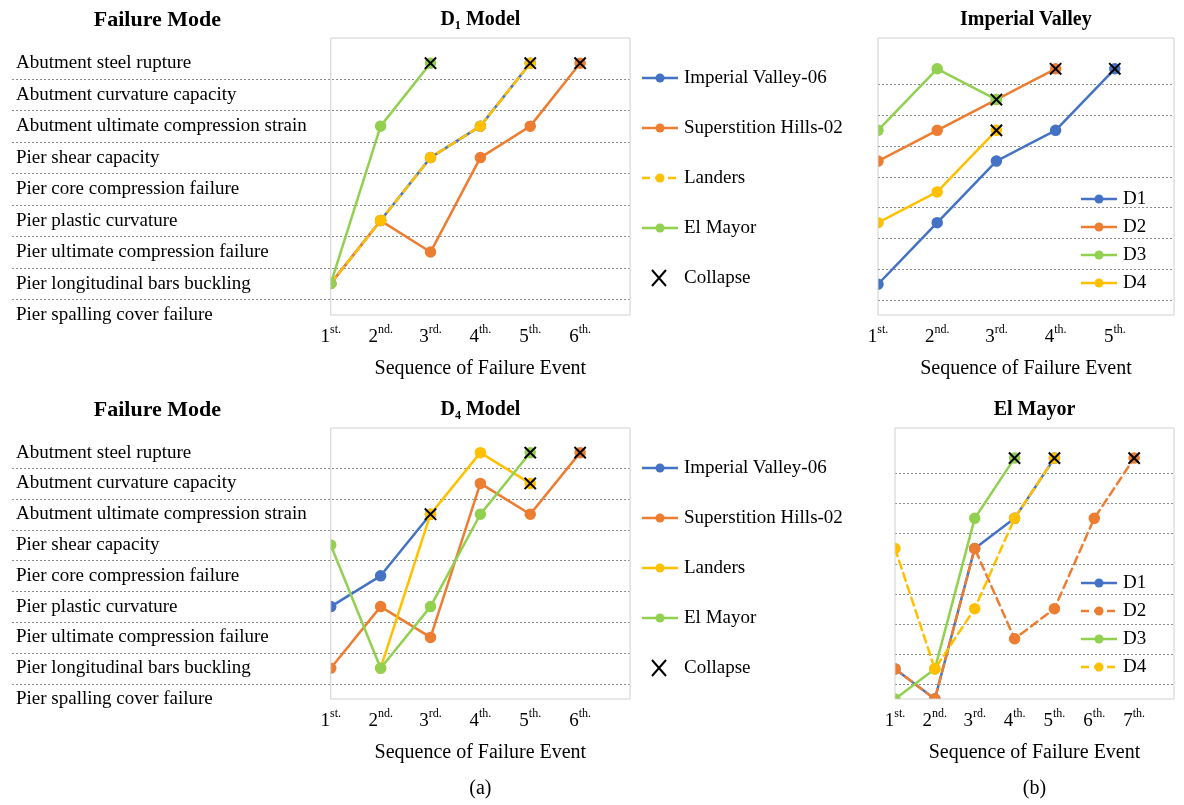 The width and height of the screenshot is (1184, 805). Describe the element at coordinates (480, 408) in the screenshot. I see `chart-title: D₄ Model` at that location.